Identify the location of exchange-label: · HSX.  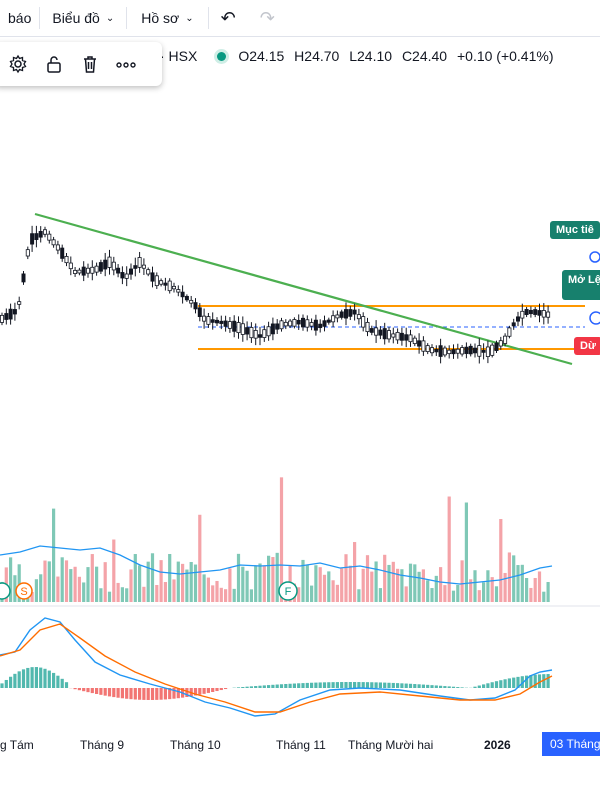
(179, 56).